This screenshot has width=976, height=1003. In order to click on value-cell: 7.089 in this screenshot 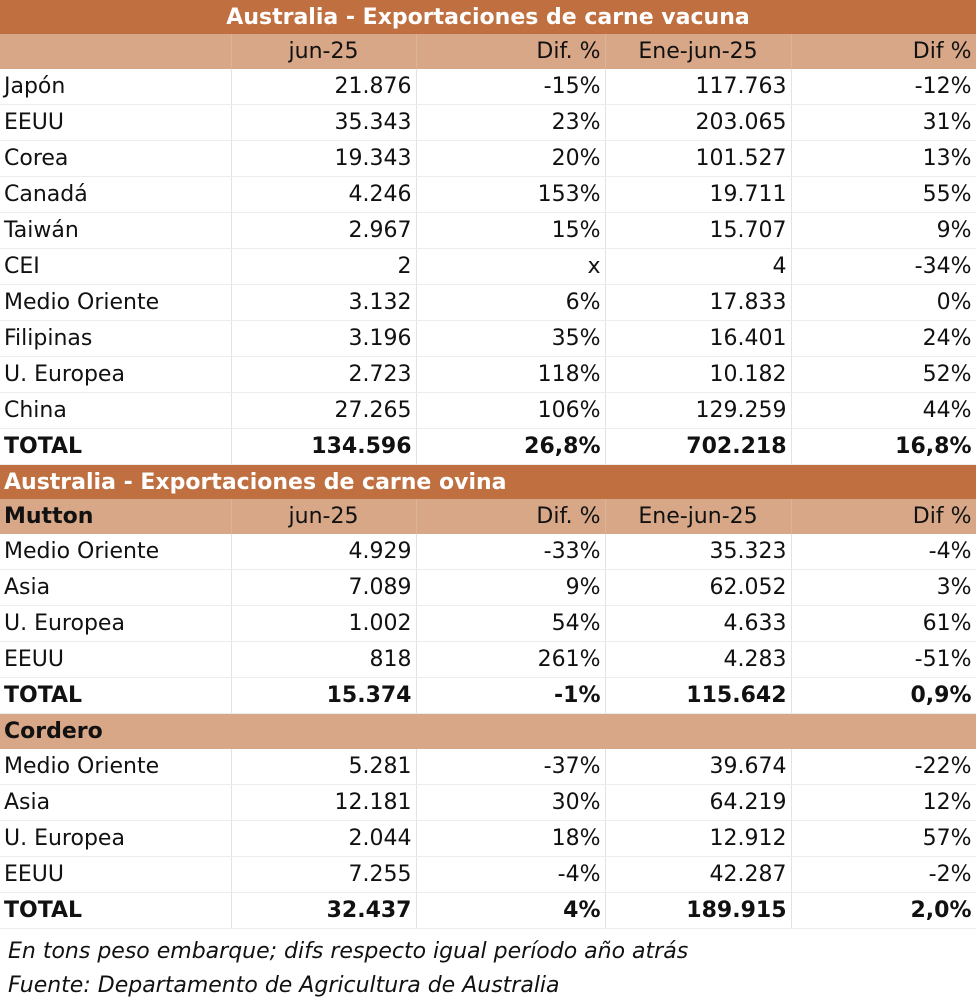, I will do `click(324, 587)`.